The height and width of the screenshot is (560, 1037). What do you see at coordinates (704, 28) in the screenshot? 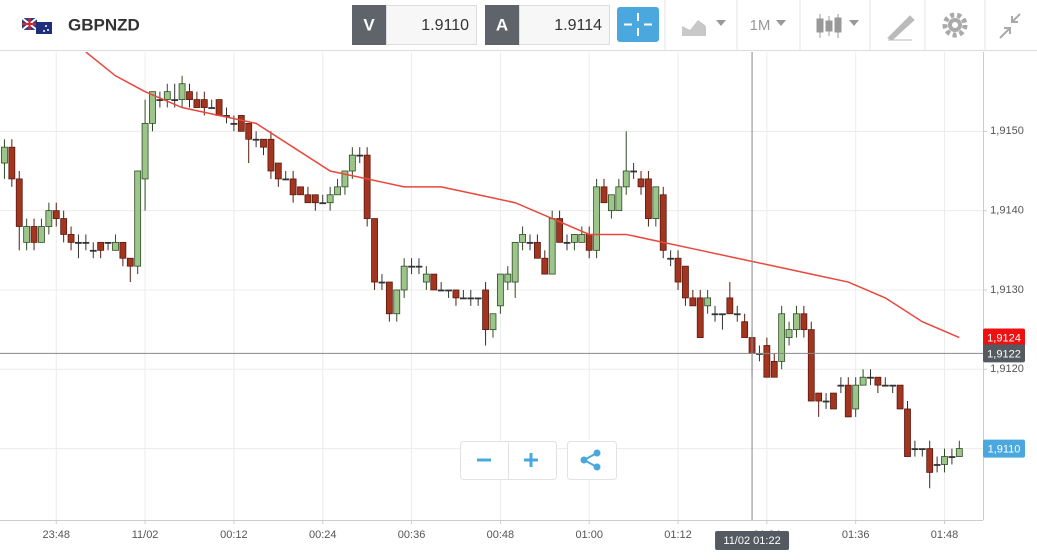
I see `chart-type-button` at bounding box center [704, 28].